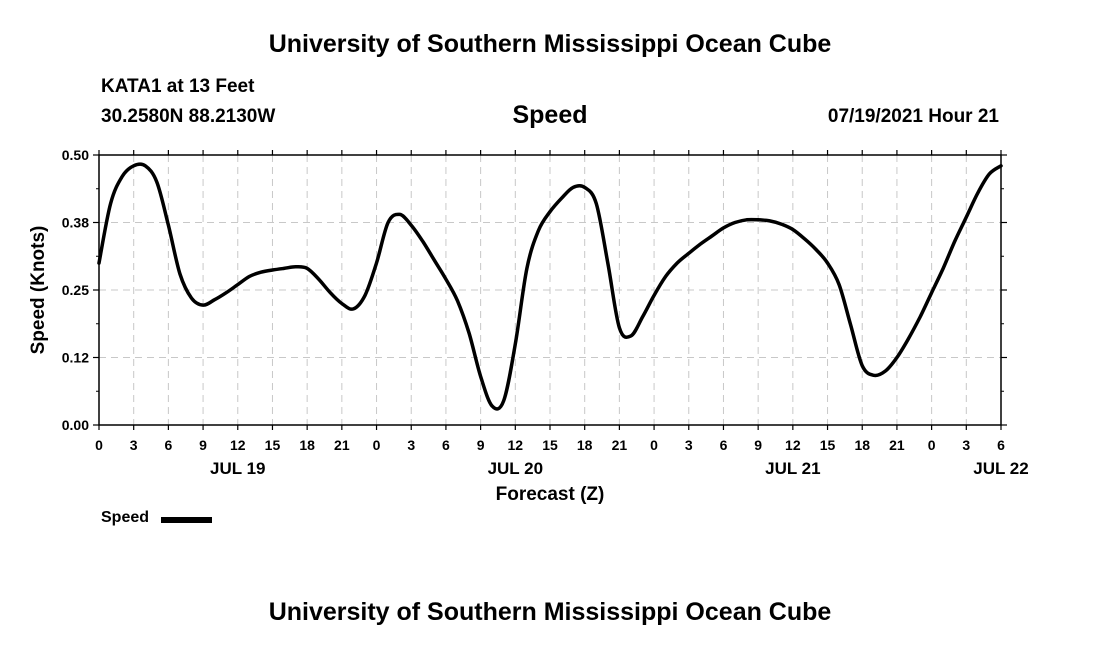  What do you see at coordinates (75, 425) in the screenshot?
I see `y-tick-label: 0.00` at bounding box center [75, 425].